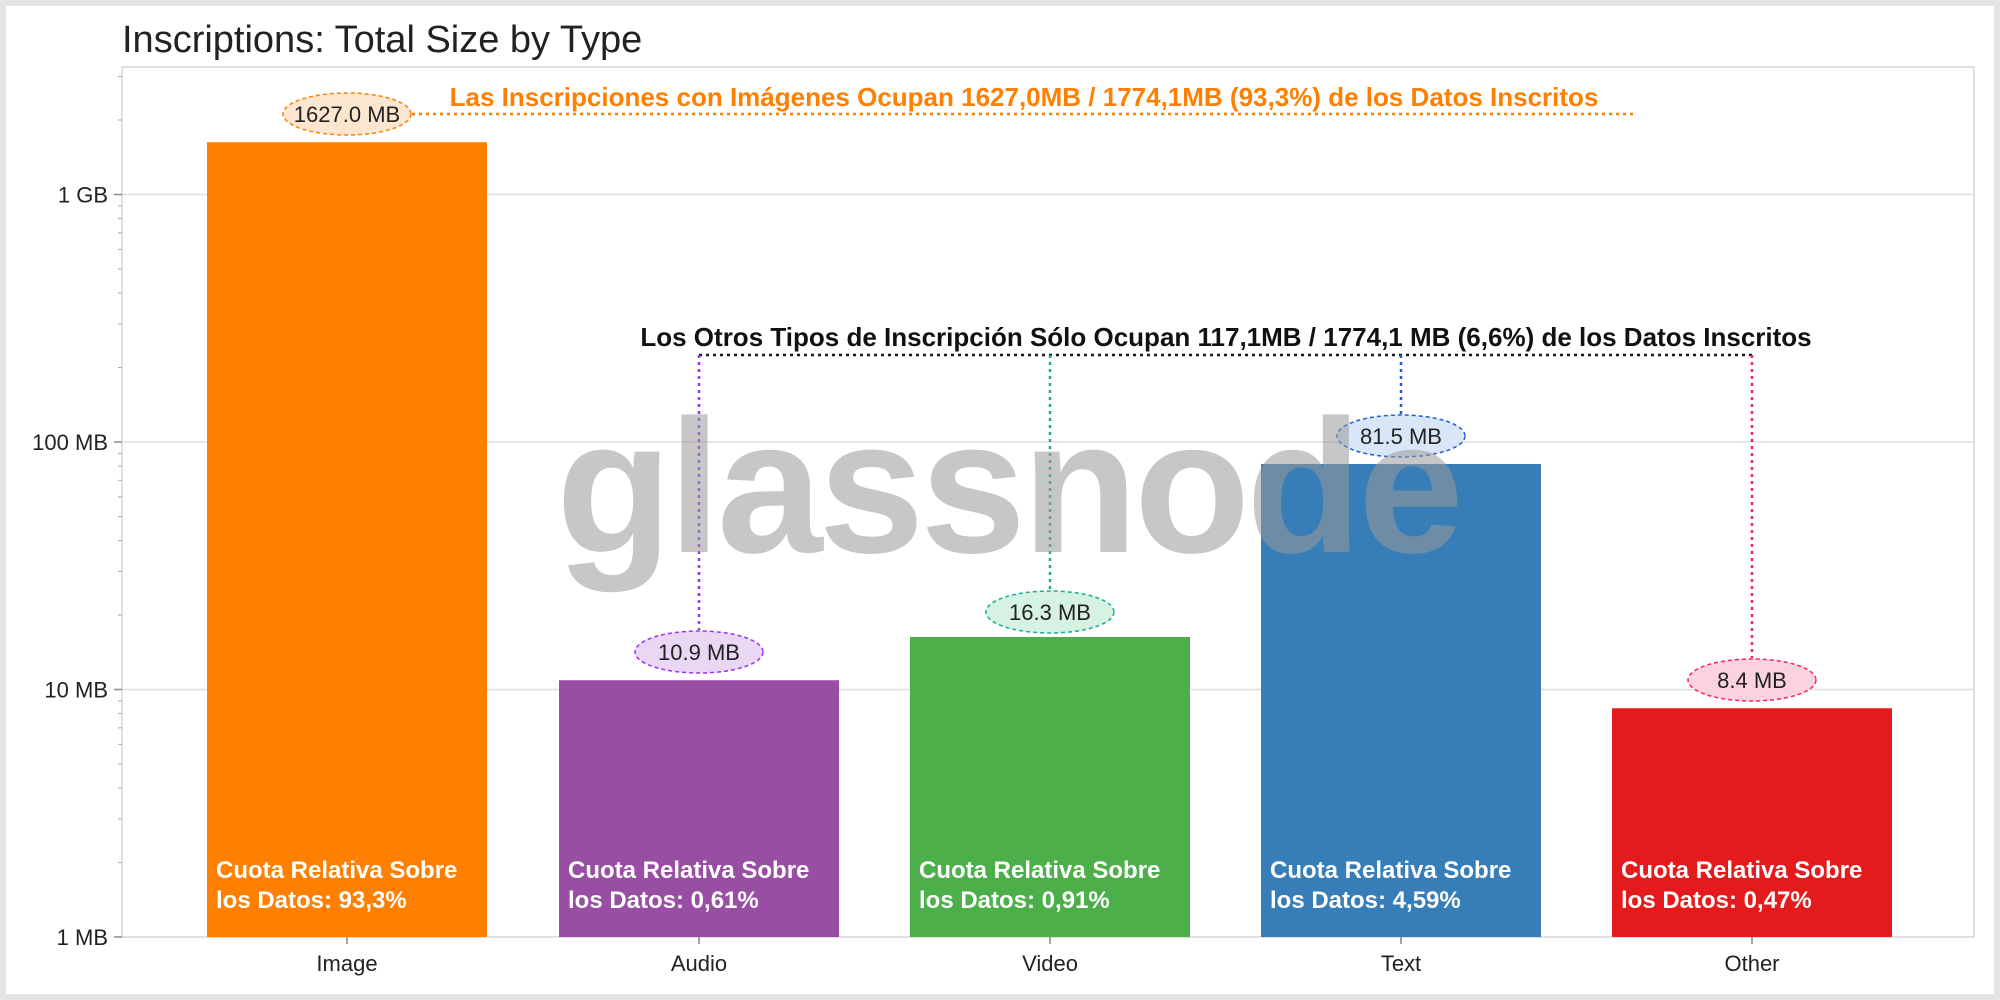 The image size is (2000, 1000). What do you see at coordinates (1050, 963) in the screenshot?
I see `x-tick-label: Video` at bounding box center [1050, 963].